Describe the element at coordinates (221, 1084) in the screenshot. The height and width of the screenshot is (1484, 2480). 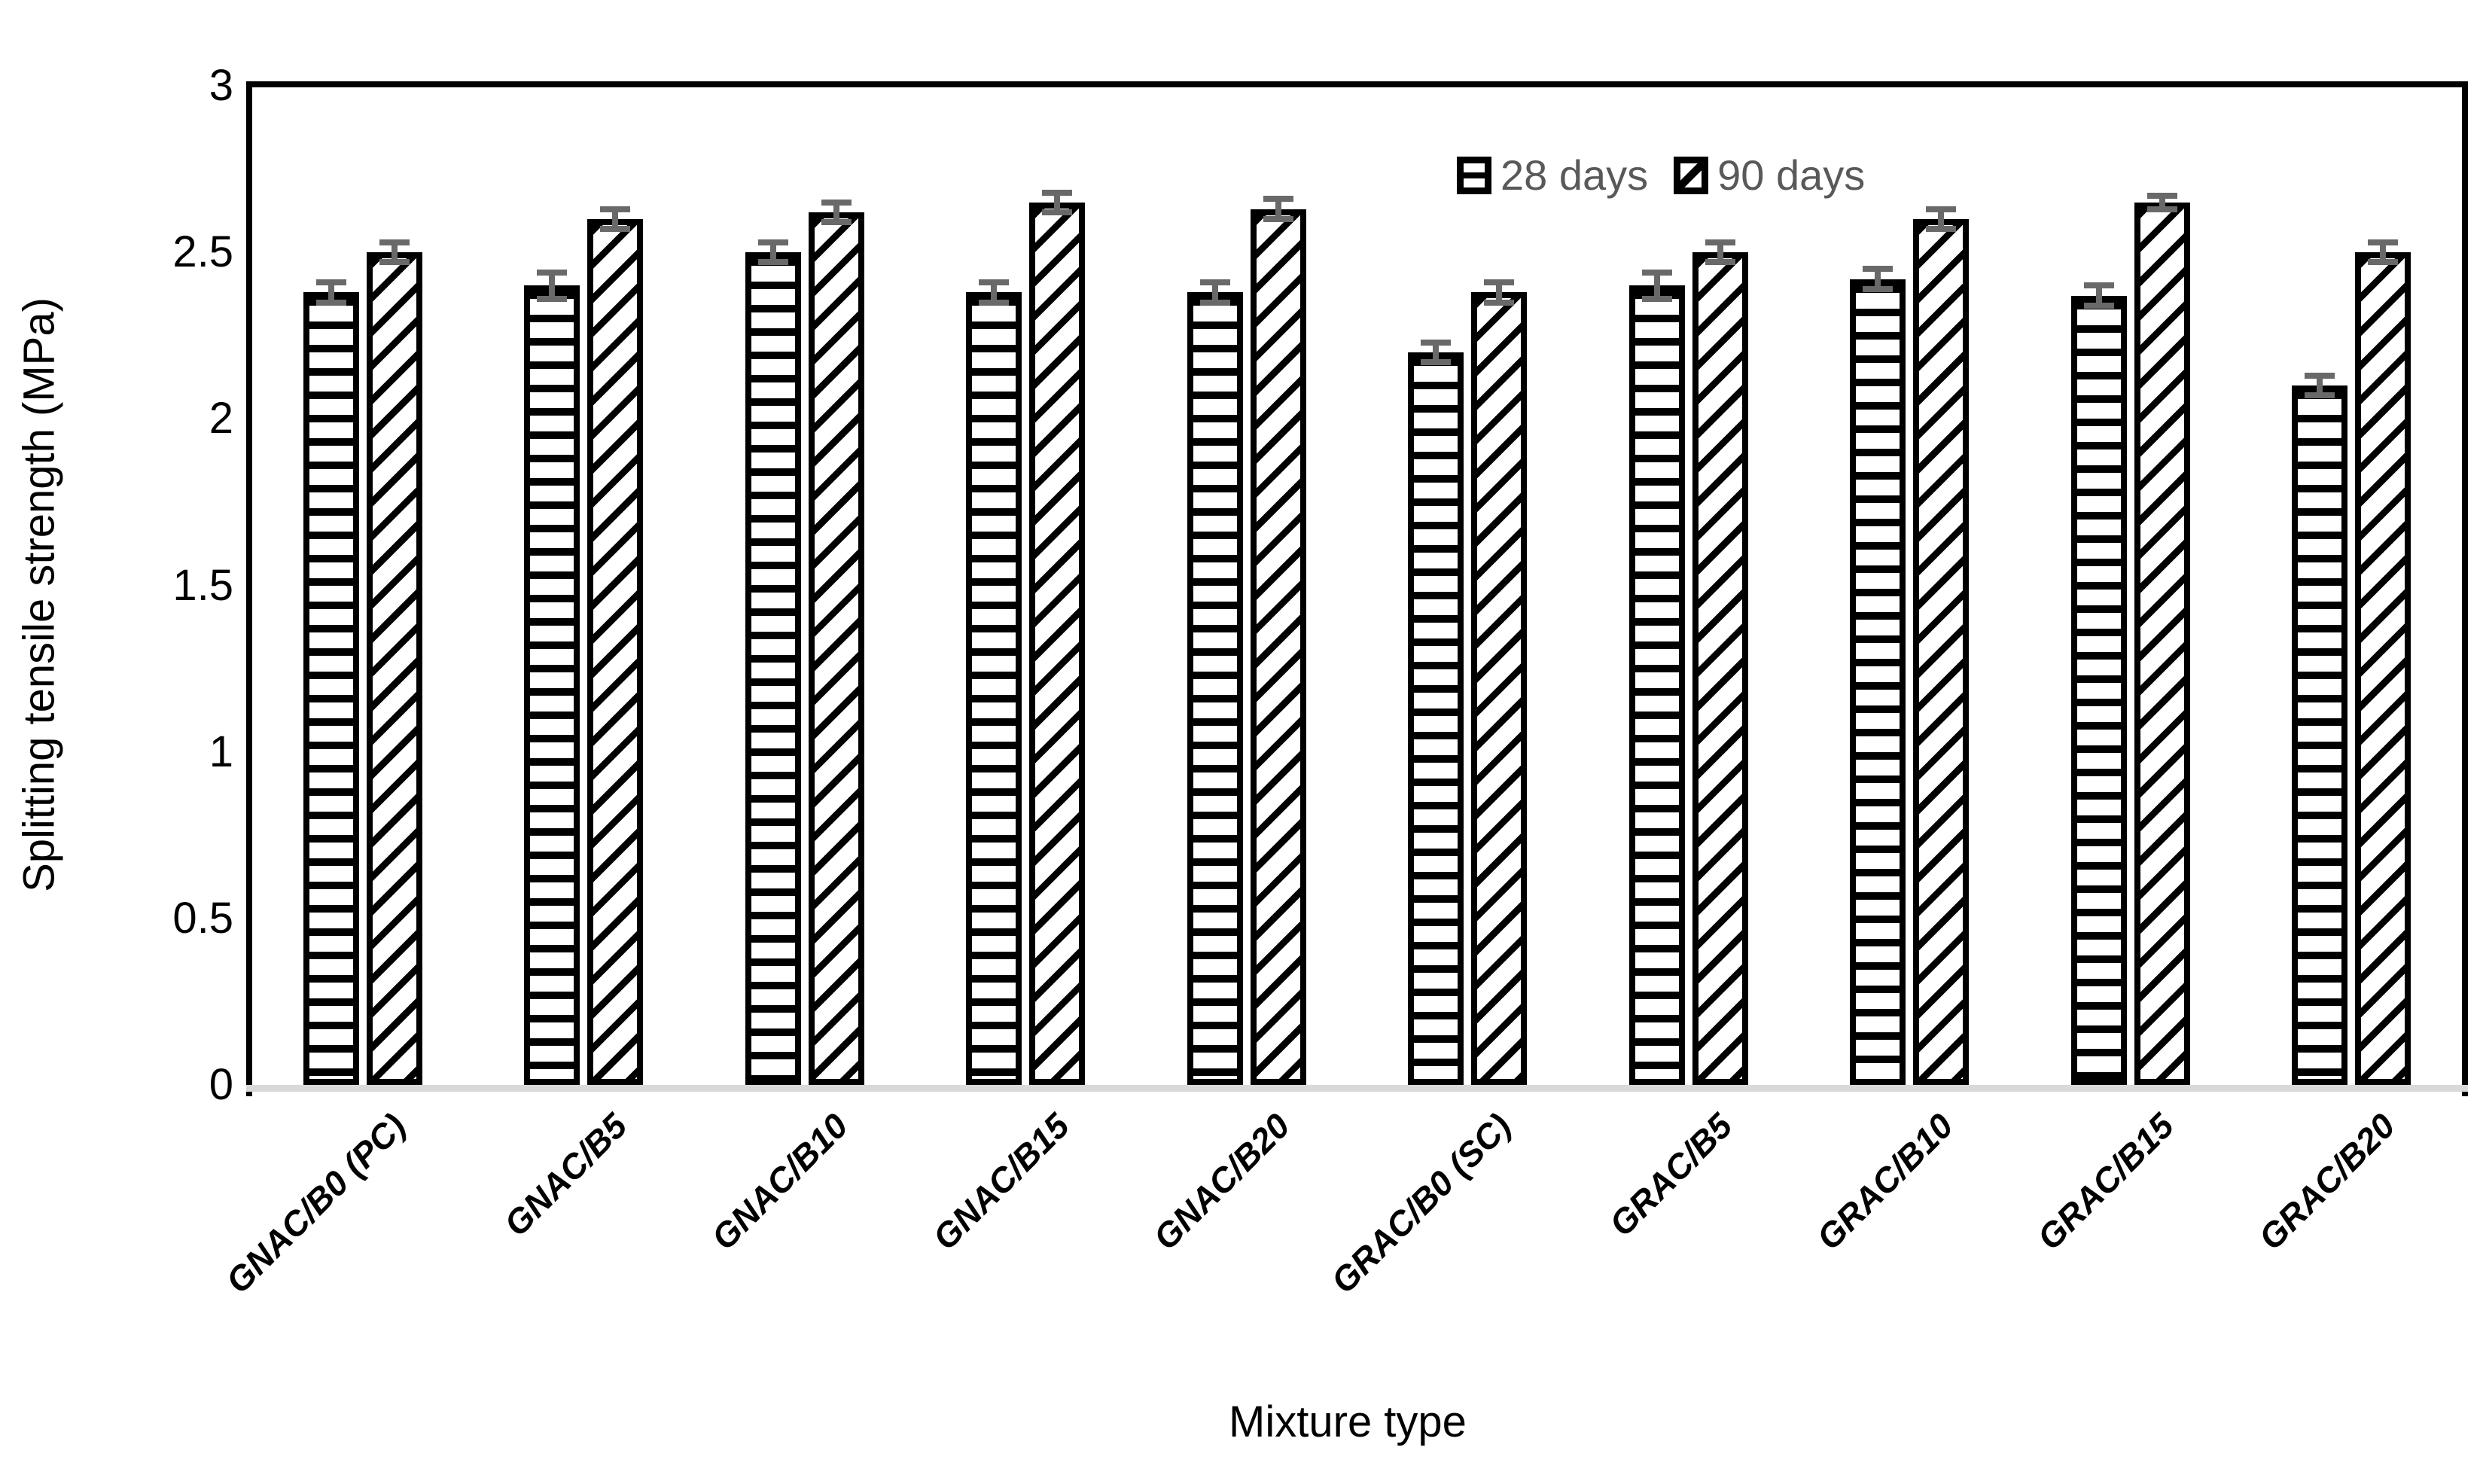
I see `y-tick-label: 0` at that location.